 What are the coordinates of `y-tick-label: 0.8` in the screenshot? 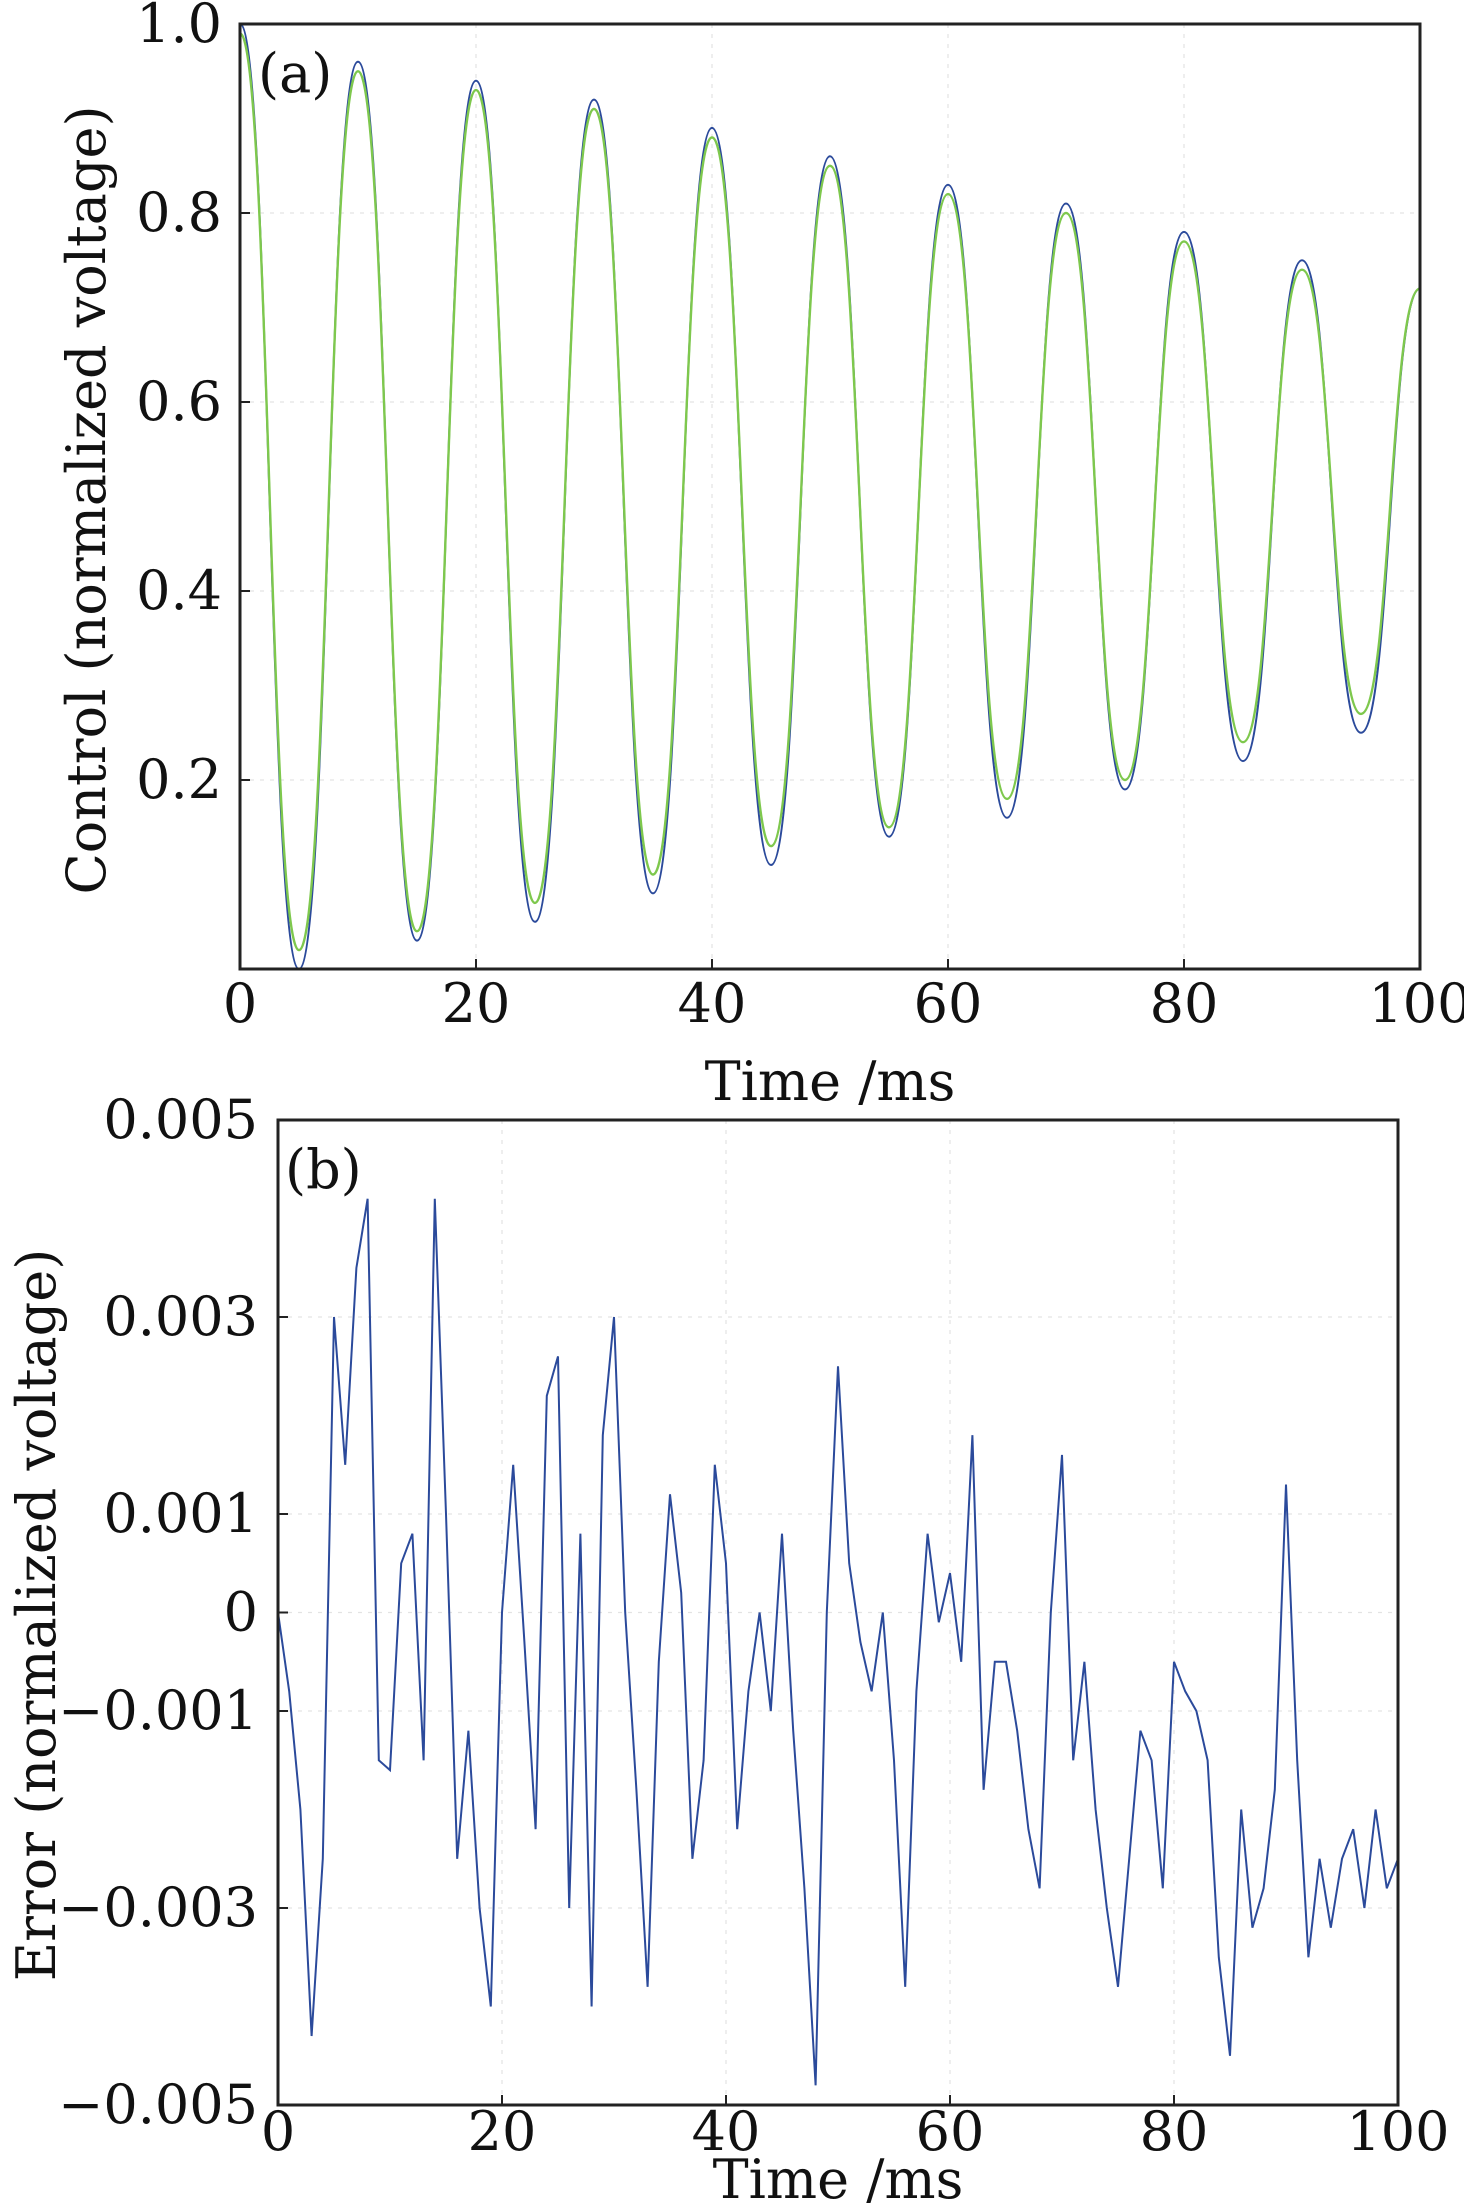 It's located at (179, 212).